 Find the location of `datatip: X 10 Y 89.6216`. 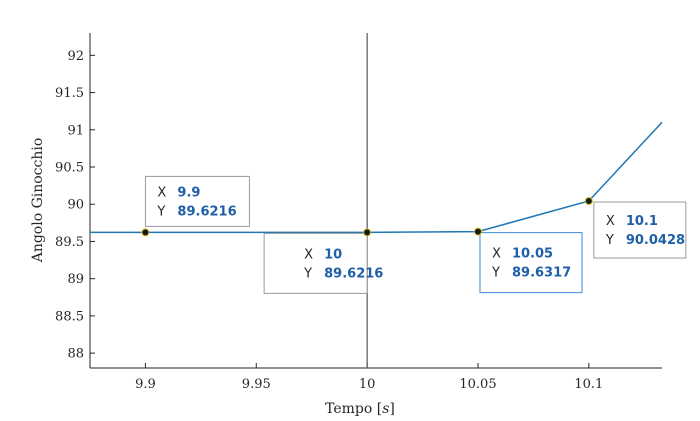

datatip: X 10 Y 89.6216 is located at coordinates (323, 263).